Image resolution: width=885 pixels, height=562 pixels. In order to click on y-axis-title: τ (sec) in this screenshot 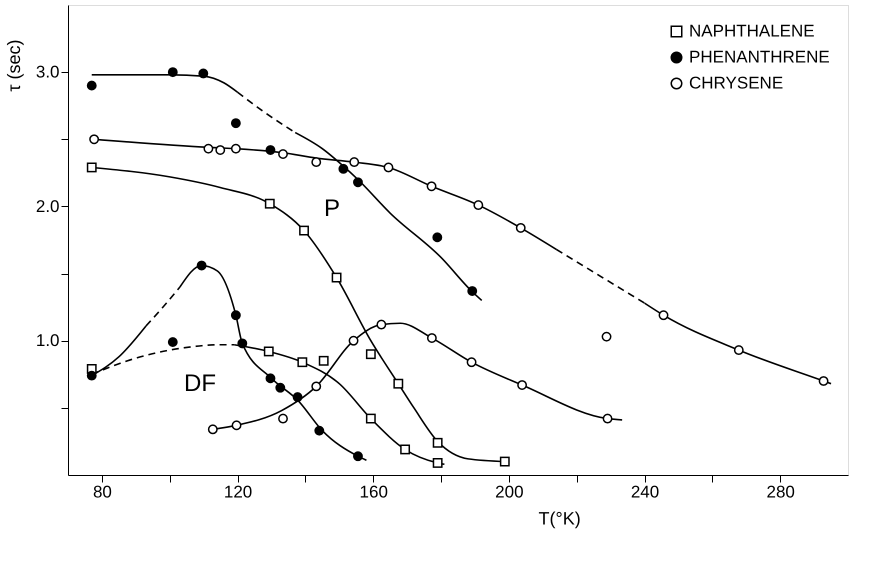, I will do `click(14, 65)`.